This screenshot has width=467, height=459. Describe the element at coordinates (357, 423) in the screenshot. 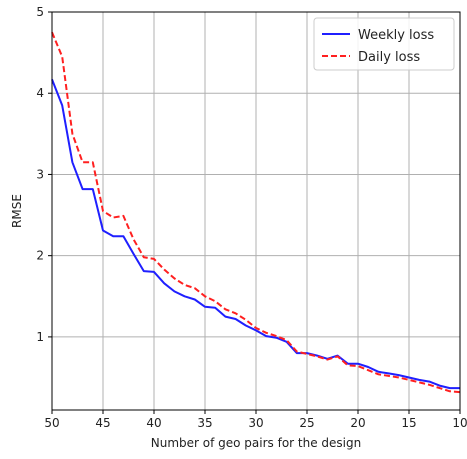

I see `x-tick-label: 20` at that location.